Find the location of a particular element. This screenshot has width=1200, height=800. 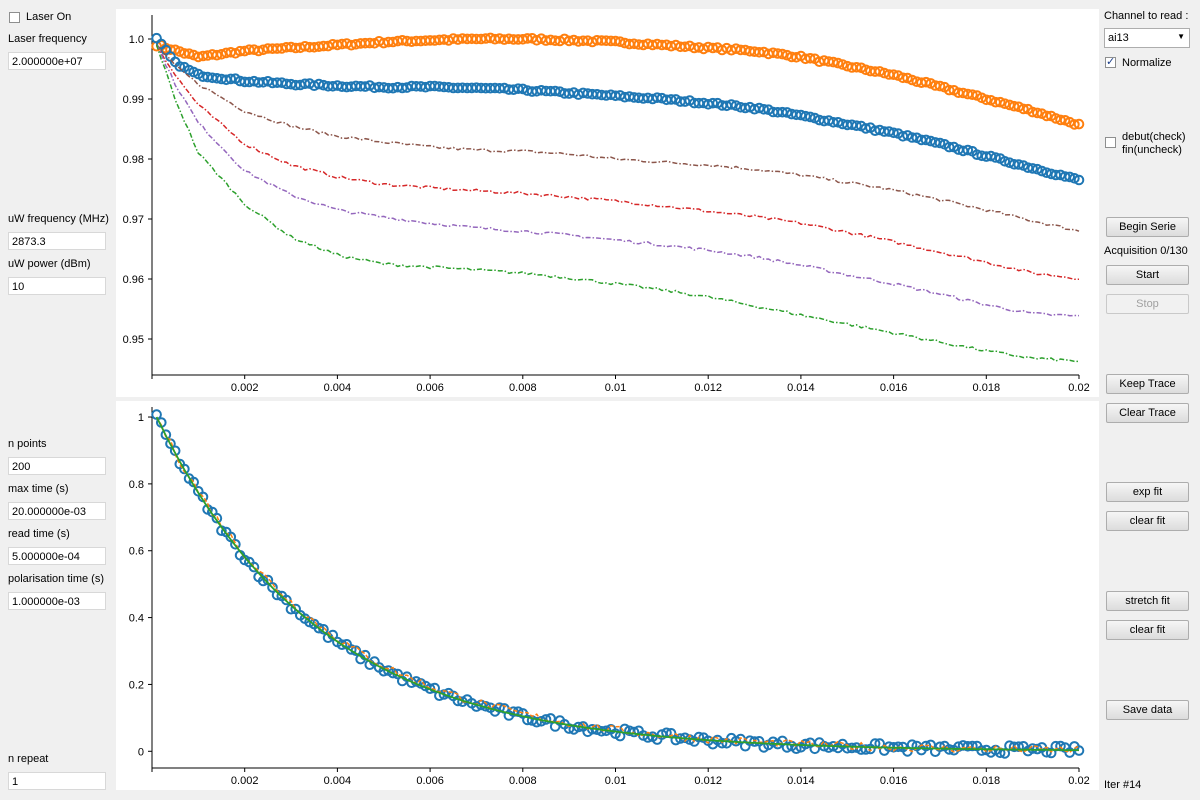

read-time-label: read time (s) is located at coordinates (39, 534).